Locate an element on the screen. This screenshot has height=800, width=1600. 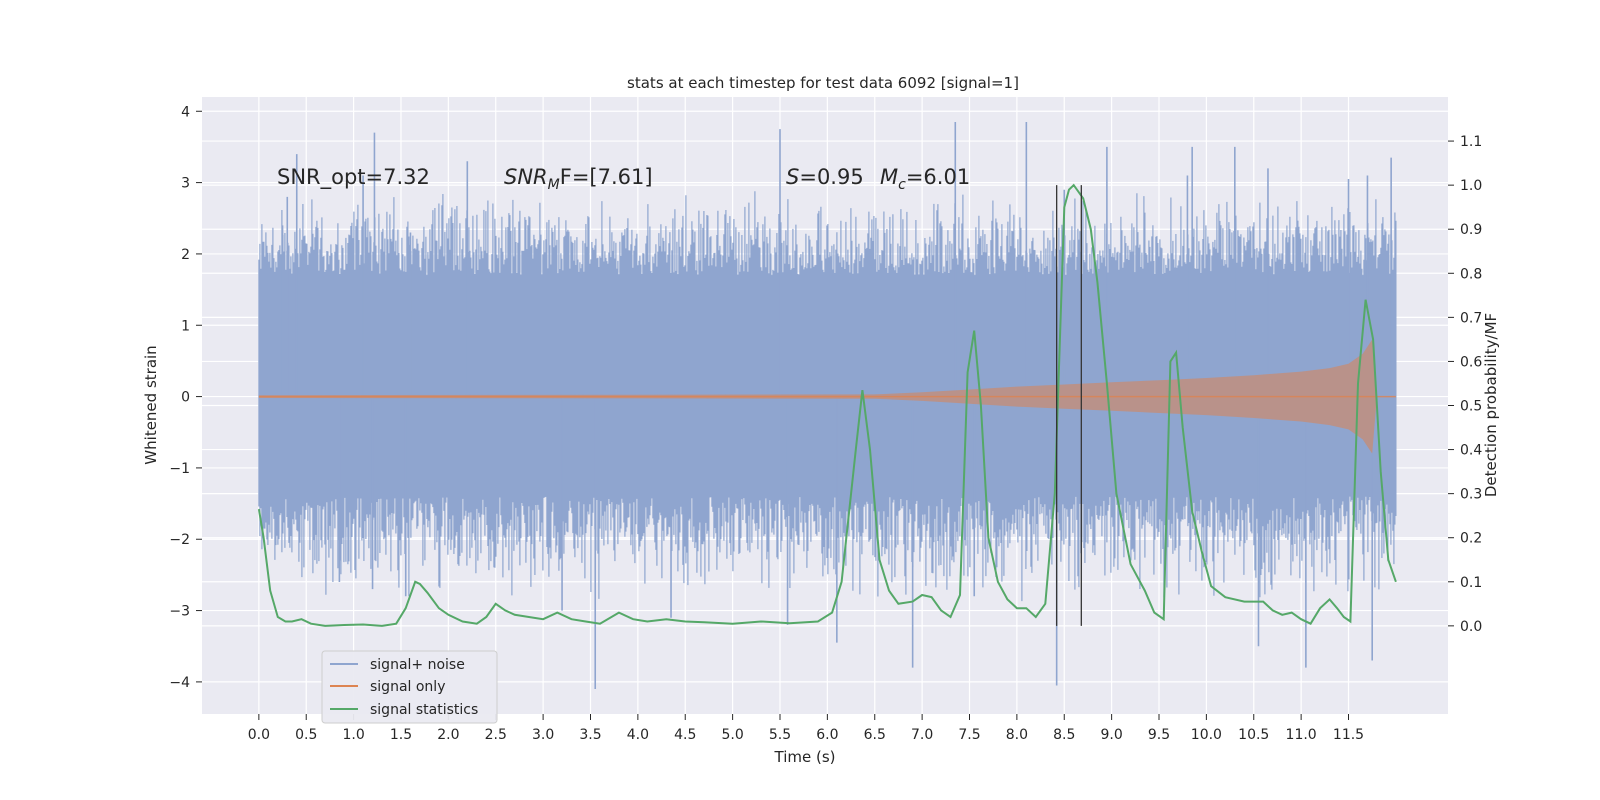
y-tick-label: −2 is located at coordinates (179, 540).